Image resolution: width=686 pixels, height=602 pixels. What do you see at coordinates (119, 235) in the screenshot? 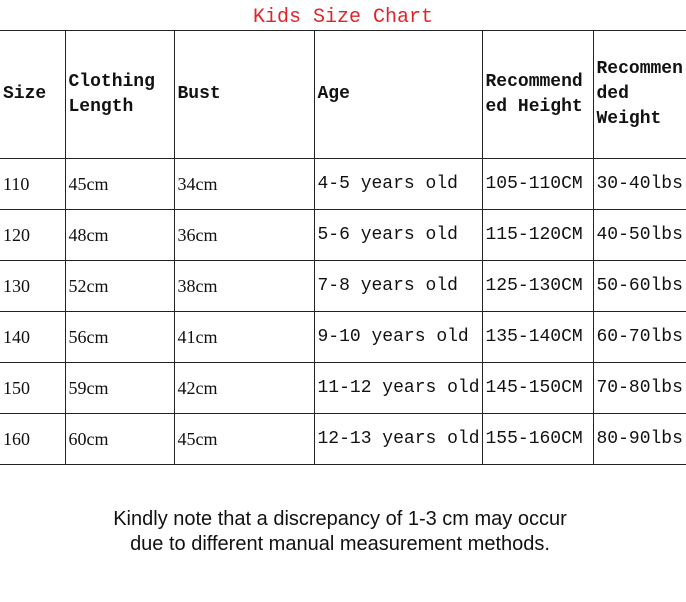
I see `table-cell: 48cm` at bounding box center [119, 235].